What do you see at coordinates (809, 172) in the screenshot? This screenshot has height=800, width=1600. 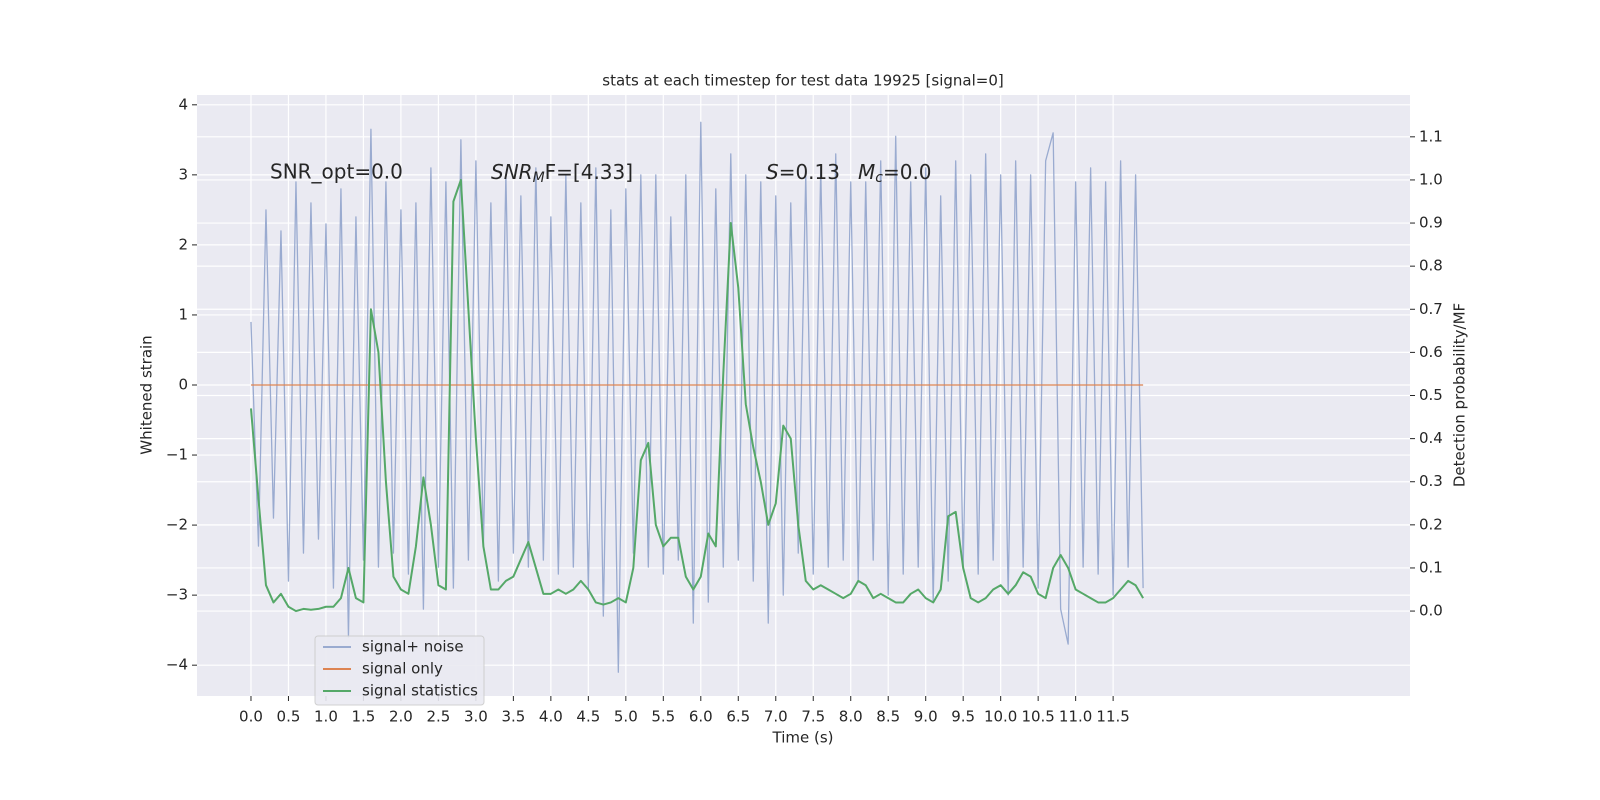 I see `annotation-value: =0.13` at bounding box center [809, 172].